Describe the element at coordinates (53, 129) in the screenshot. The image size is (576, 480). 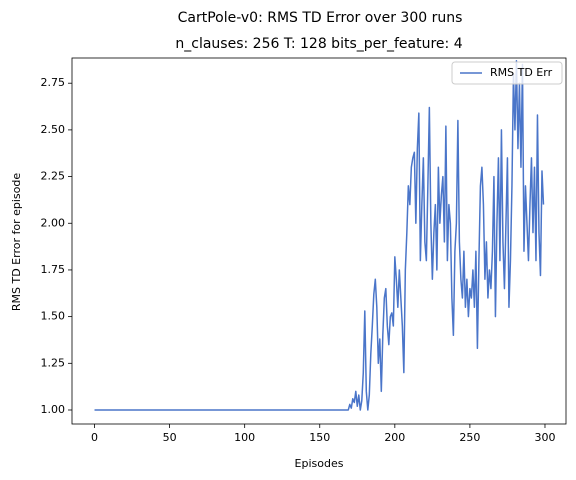
I see `y-tick-label: 2.50` at that location.